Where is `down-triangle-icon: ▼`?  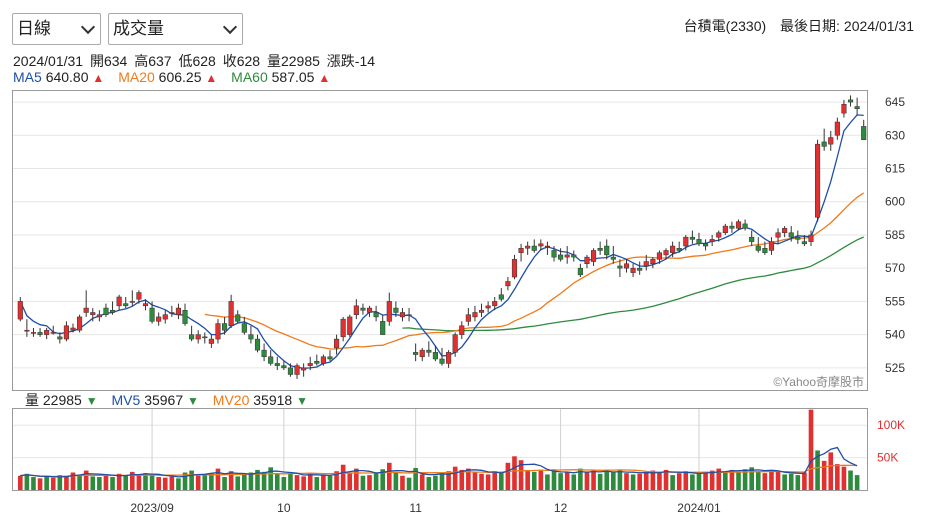
down-triangle-icon: ▼ is located at coordinates (91, 401).